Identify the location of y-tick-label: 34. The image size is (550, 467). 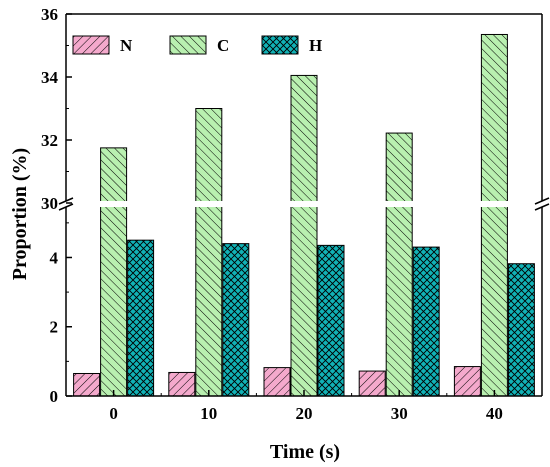
(50, 77).